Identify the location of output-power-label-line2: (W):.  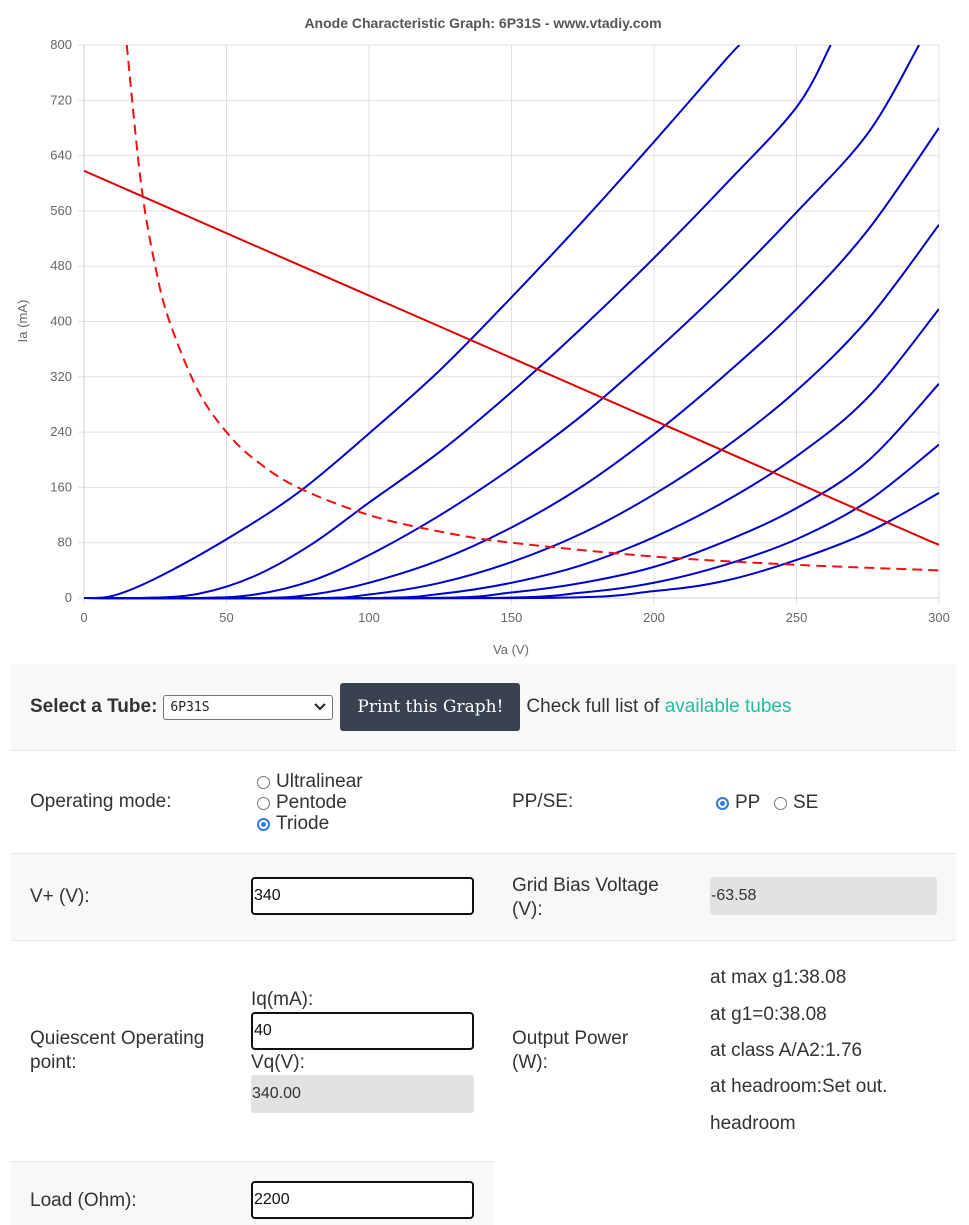
(530, 1062).